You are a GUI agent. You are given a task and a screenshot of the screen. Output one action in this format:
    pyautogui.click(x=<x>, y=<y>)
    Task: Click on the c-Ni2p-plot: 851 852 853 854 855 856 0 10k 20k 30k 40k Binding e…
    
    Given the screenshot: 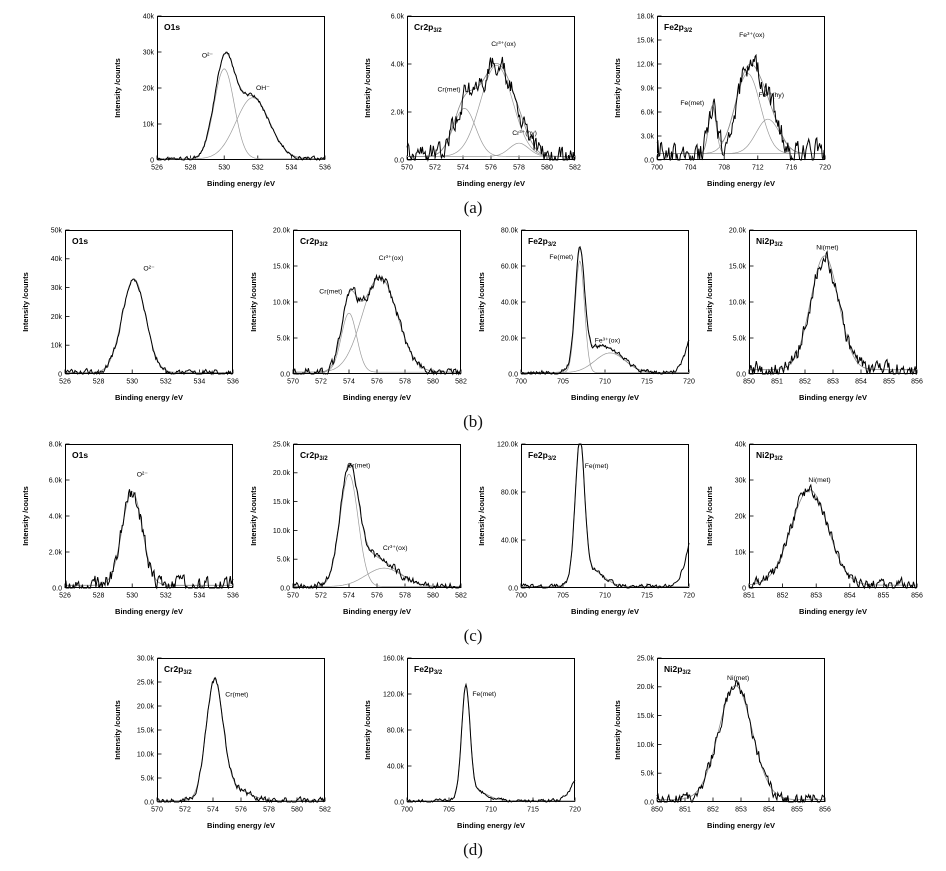 What is the action you would take?
    pyautogui.click(x=814, y=528)
    